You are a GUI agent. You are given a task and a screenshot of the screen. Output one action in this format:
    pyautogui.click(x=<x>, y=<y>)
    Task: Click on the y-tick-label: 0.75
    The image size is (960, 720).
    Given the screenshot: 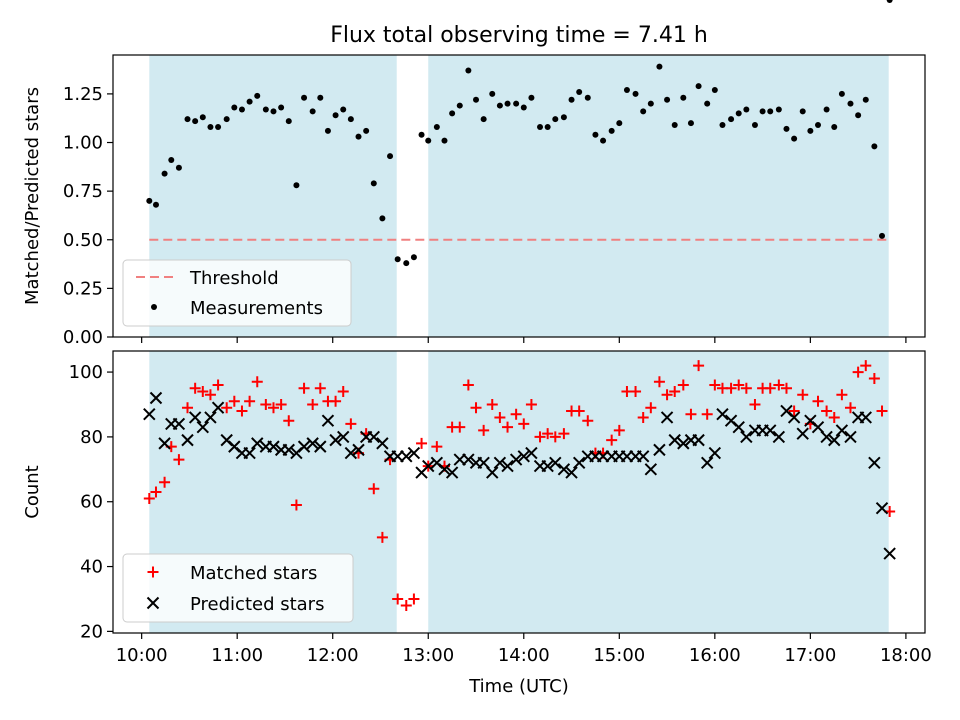 What is the action you would take?
    pyautogui.click(x=83, y=191)
    